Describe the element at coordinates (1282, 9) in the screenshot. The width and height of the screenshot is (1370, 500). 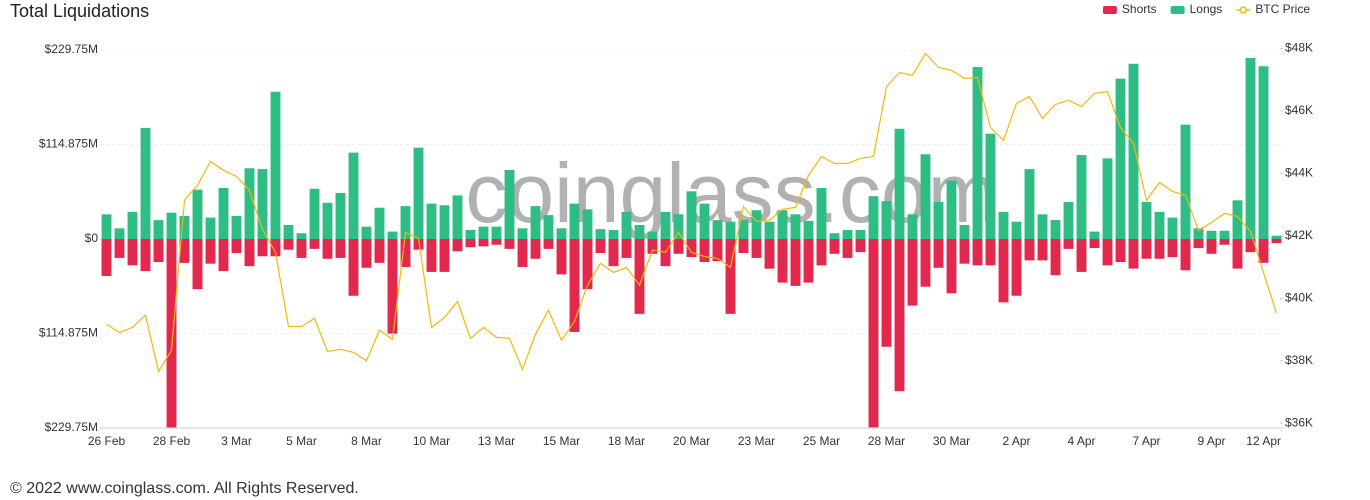
I see `legend-label: BTC Price` at that location.